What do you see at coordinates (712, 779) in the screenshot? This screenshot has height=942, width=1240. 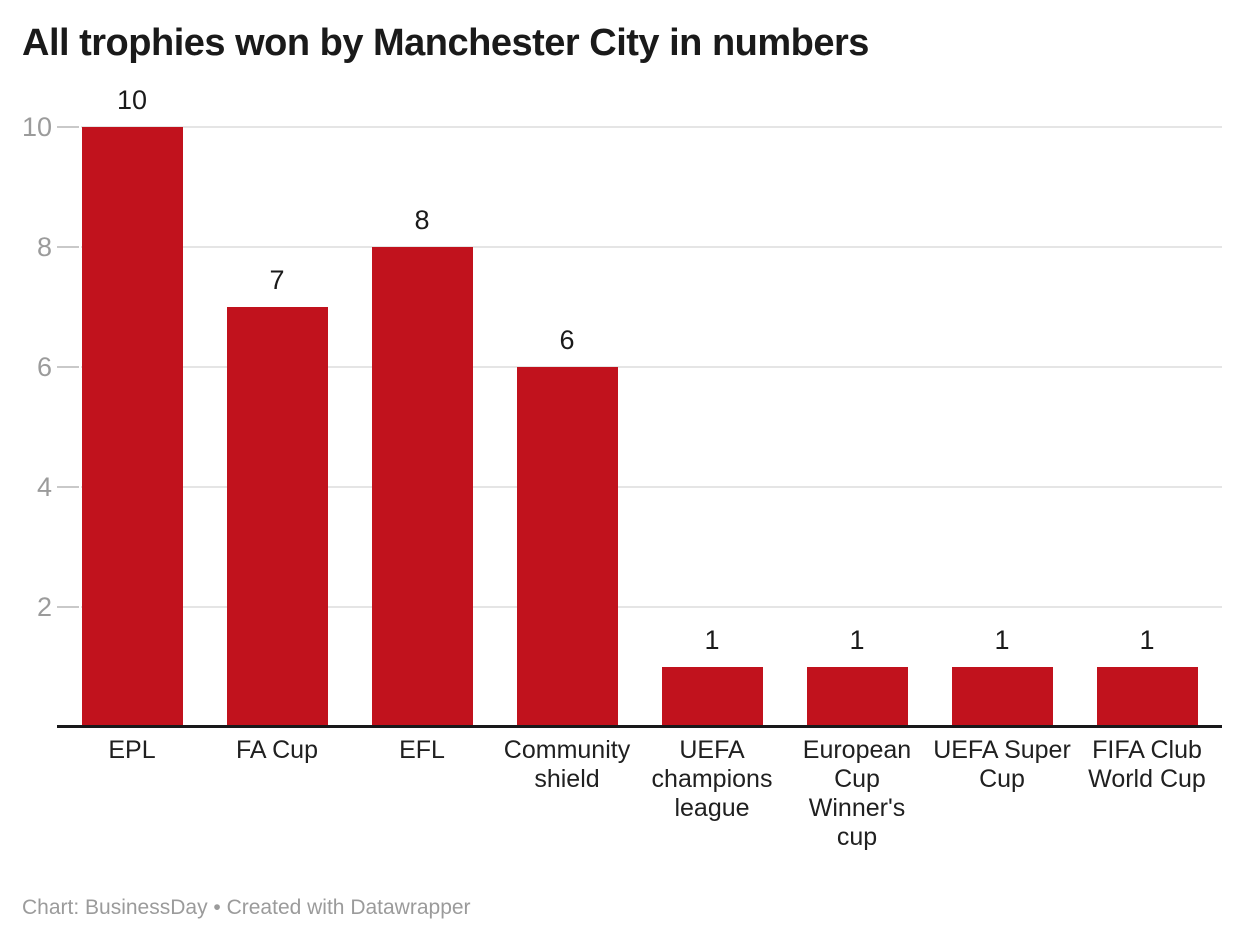 I see `category-label: UEFA champions league` at bounding box center [712, 779].